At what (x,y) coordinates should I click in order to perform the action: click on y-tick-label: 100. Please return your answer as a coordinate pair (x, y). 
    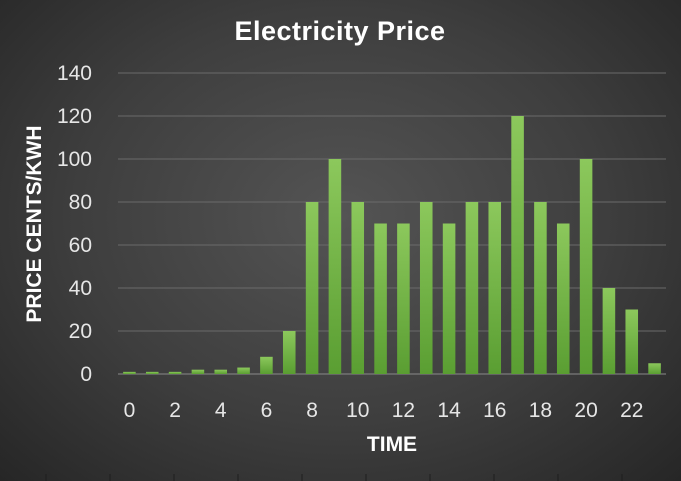
    Looking at the image, I should click on (74, 159).